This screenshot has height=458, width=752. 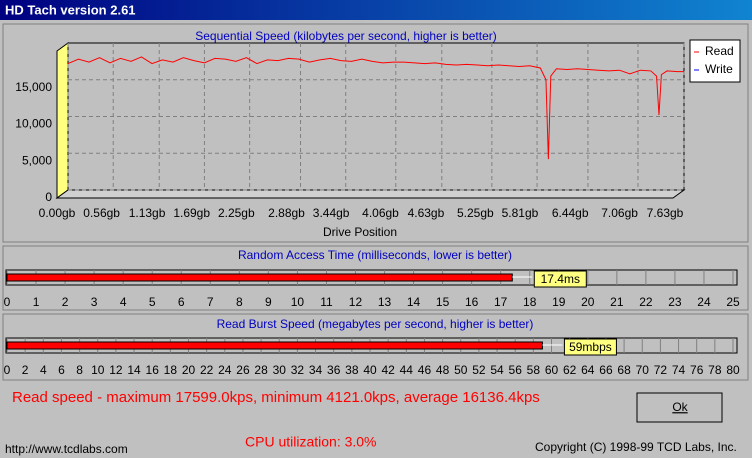 I want to click on x-tick-label: 46, so click(x=425, y=370).